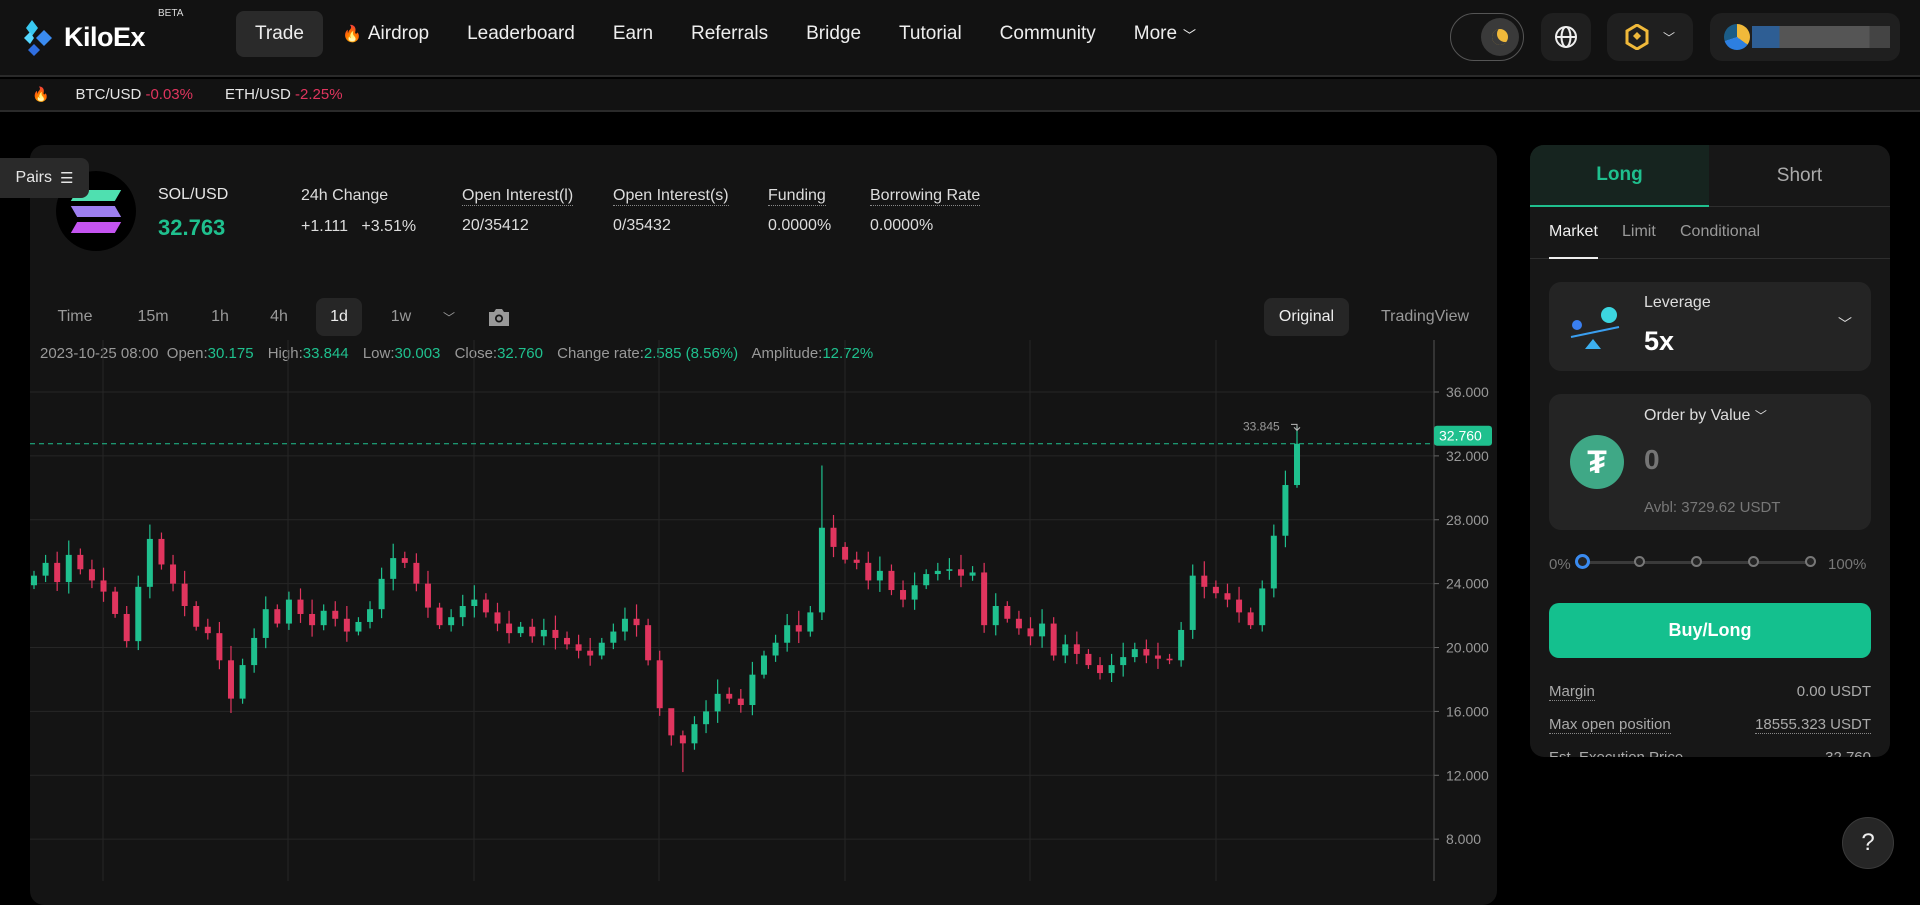 This screenshot has width=1920, height=905. I want to click on order-type-limit: Limit, so click(1639, 231).